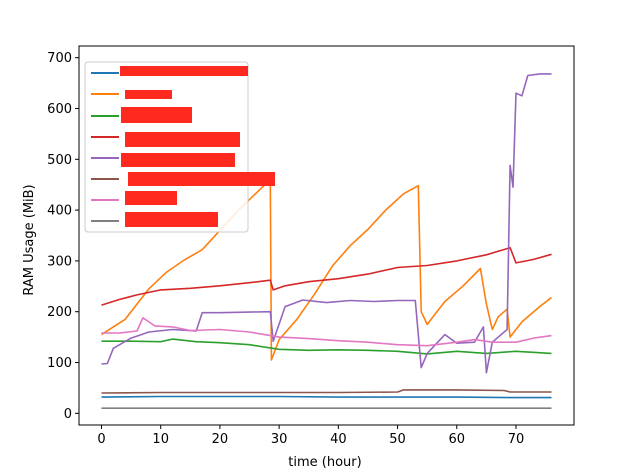 Image resolution: width=627 pixels, height=475 pixels. I want to click on y-tick-label: 200, so click(59, 312).